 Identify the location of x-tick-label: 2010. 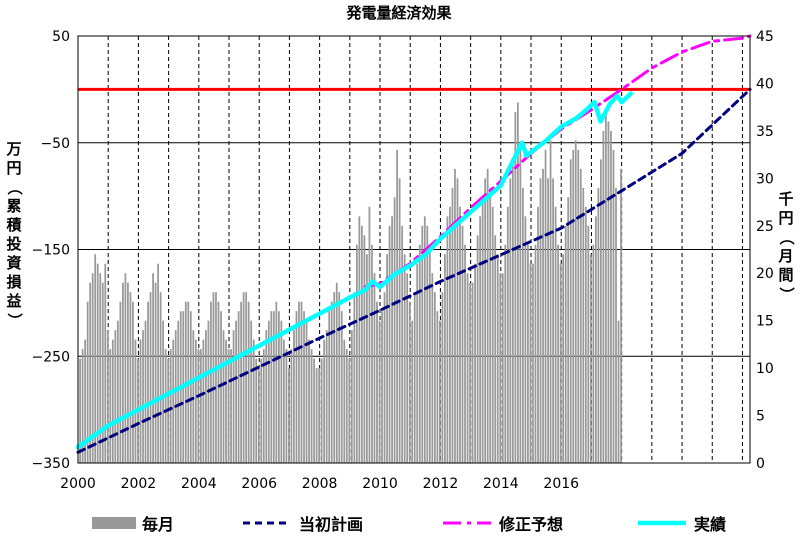
(380, 484).